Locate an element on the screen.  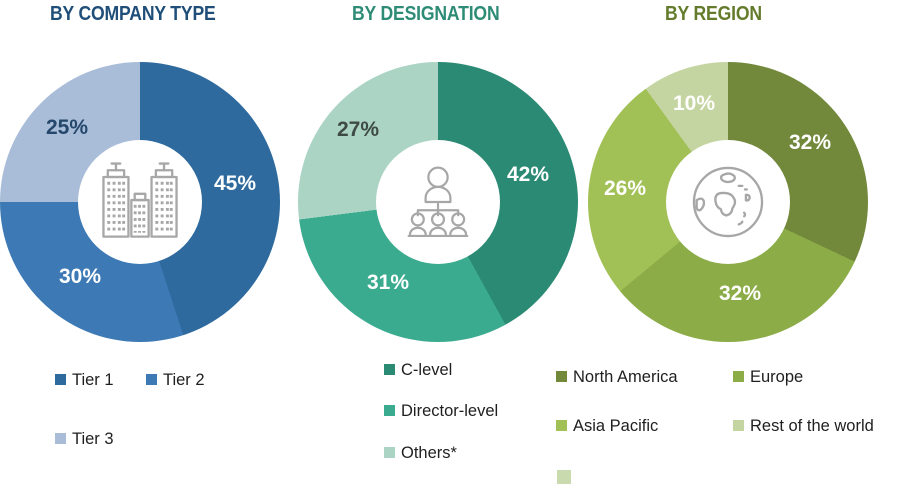
donut-center-company-type is located at coordinates (140, 202).